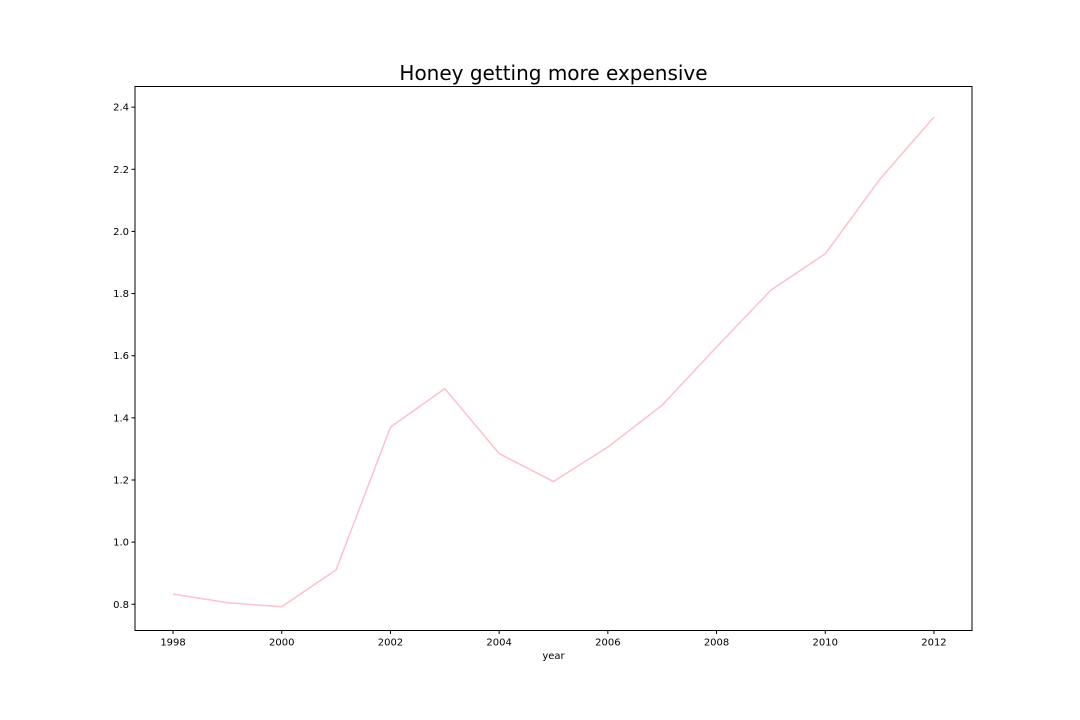 The image size is (1080, 720). What do you see at coordinates (121, 605) in the screenshot?
I see `y-tick-label: 0.8` at bounding box center [121, 605].